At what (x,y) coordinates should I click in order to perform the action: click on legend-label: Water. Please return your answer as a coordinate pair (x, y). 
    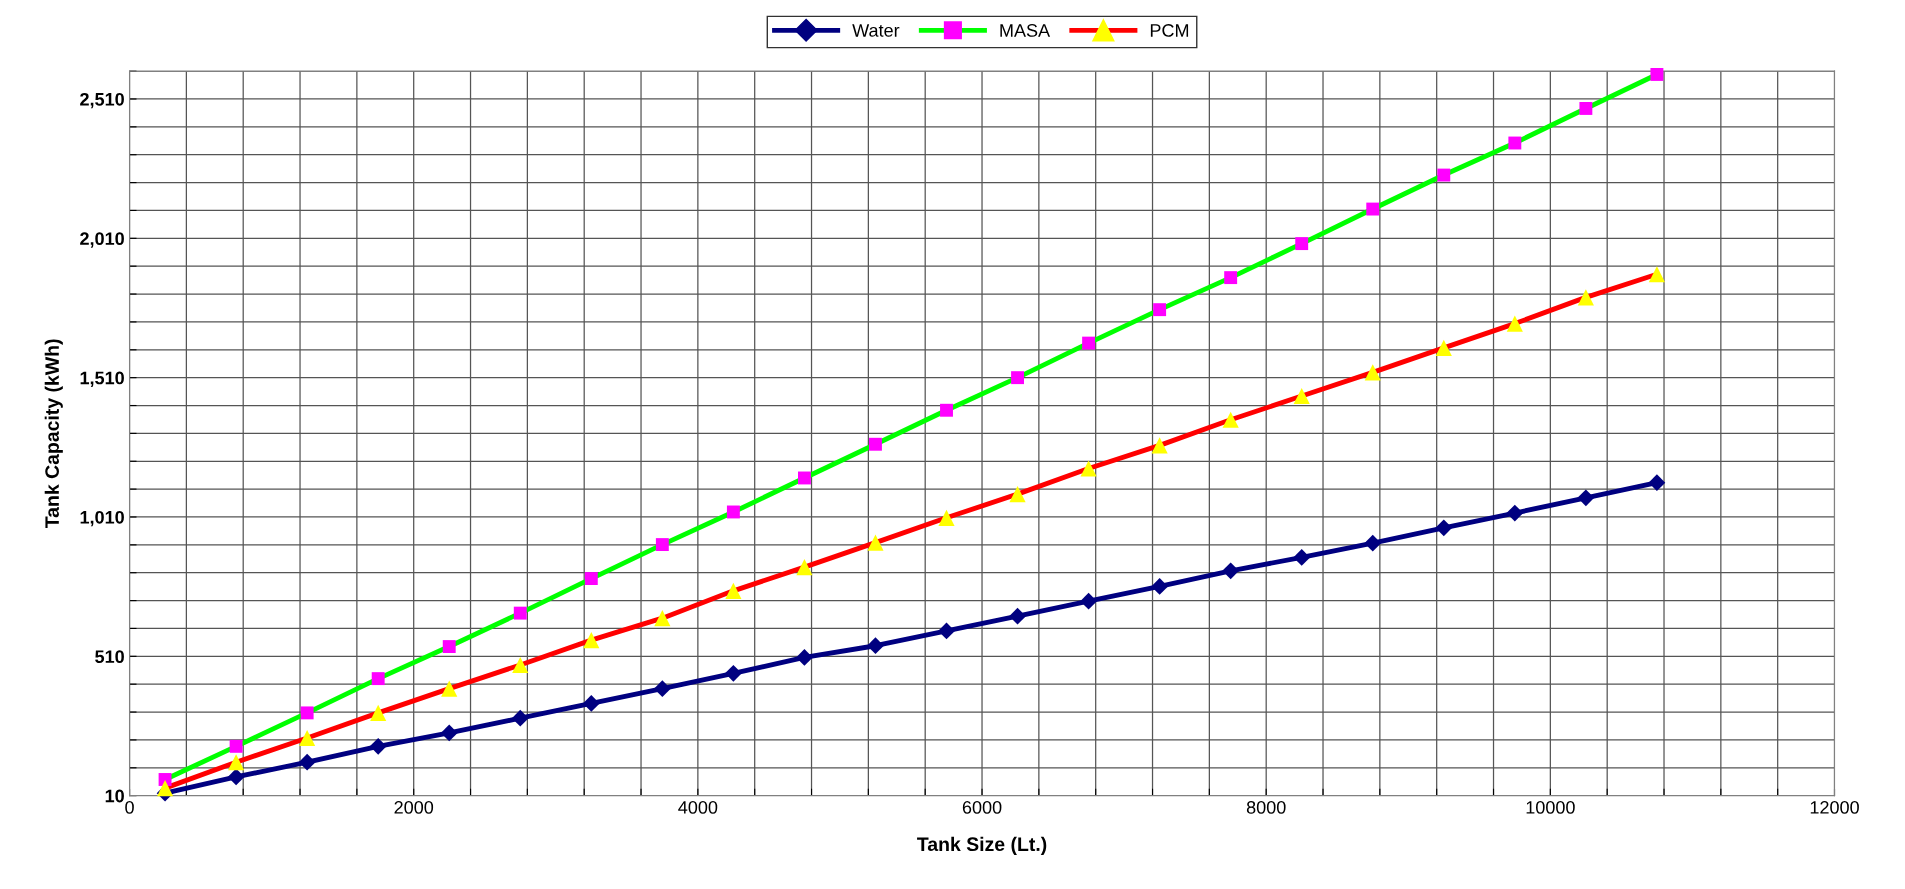
    Looking at the image, I should click on (876, 30).